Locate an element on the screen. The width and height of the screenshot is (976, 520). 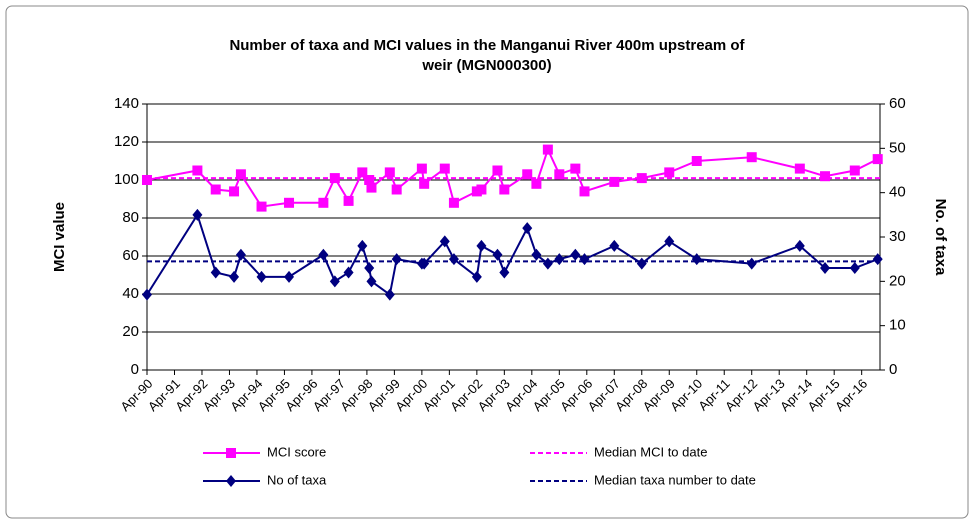
y-tick-label: 80 is located at coordinates (130, 217).